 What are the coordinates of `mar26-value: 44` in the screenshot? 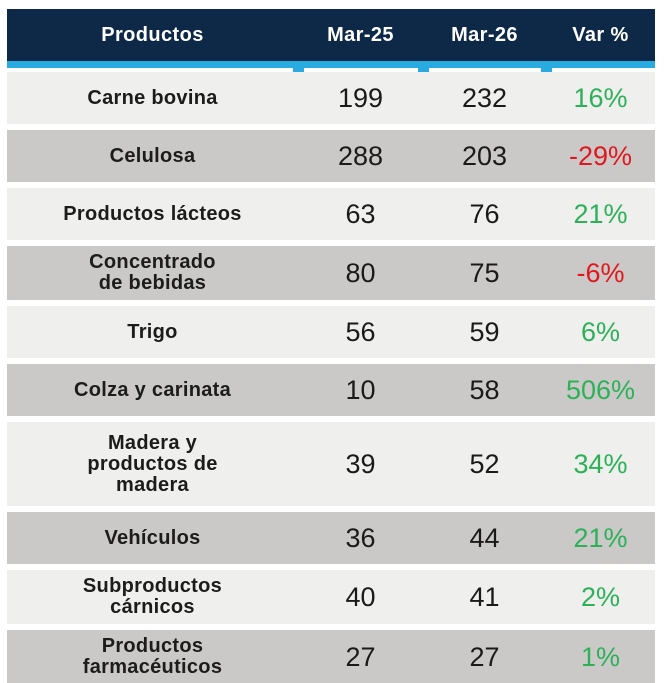 It's located at (484, 537).